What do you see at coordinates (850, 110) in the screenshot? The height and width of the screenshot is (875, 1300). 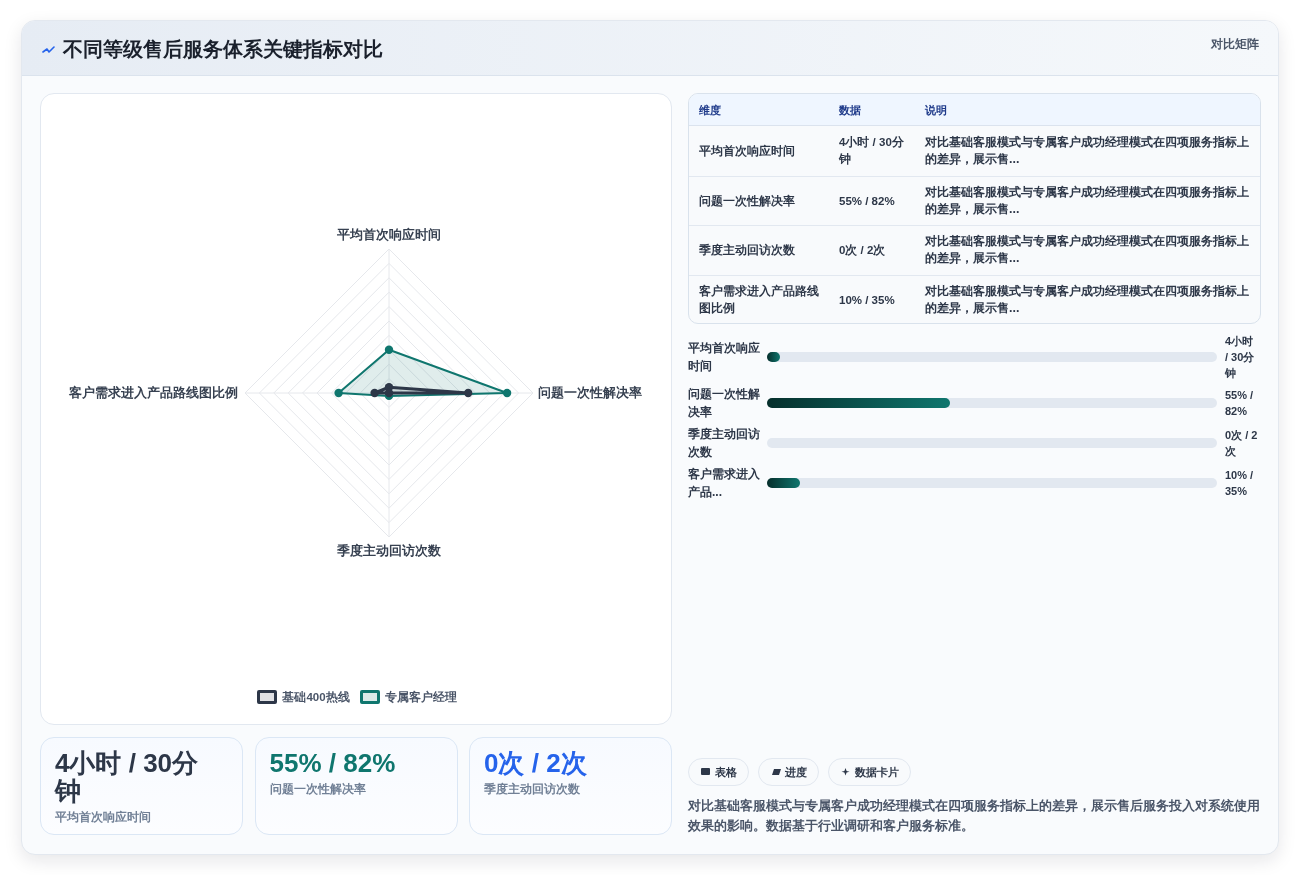 I see `text: 数据` at bounding box center [850, 110].